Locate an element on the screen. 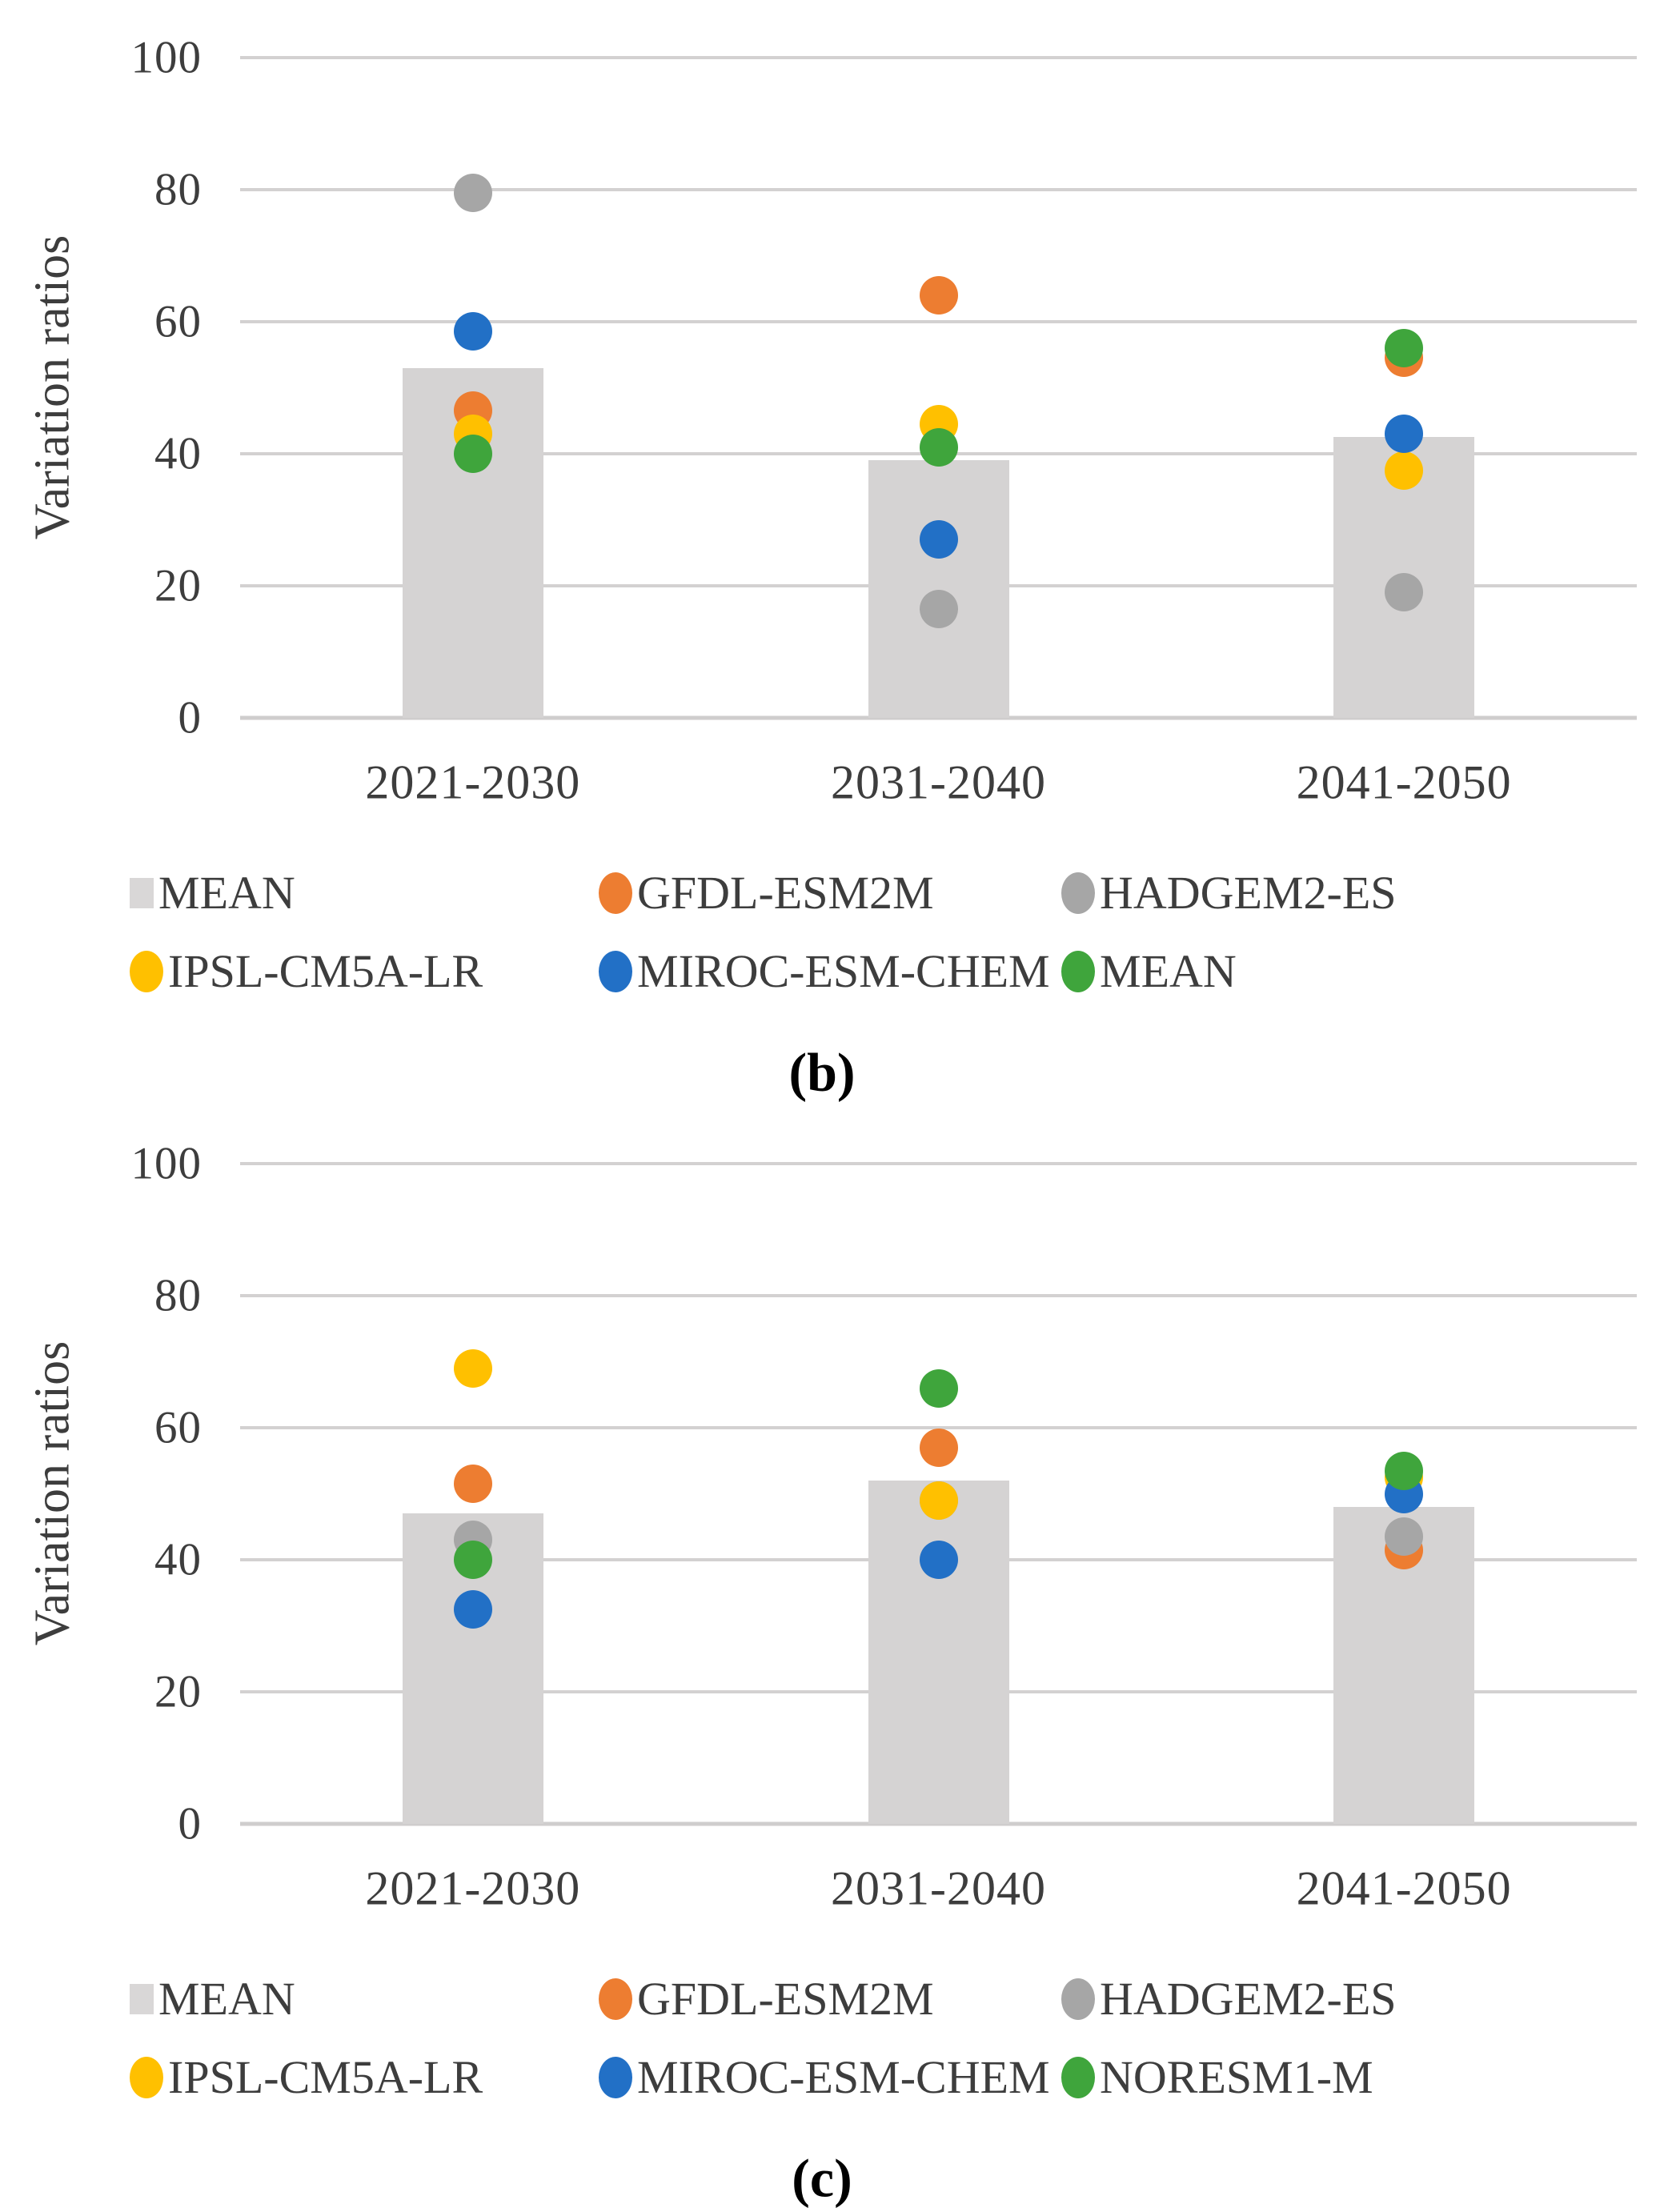 The width and height of the screenshot is (1676, 2212). dot-hadgem2-es-2021-2030 is located at coordinates (472, 193).